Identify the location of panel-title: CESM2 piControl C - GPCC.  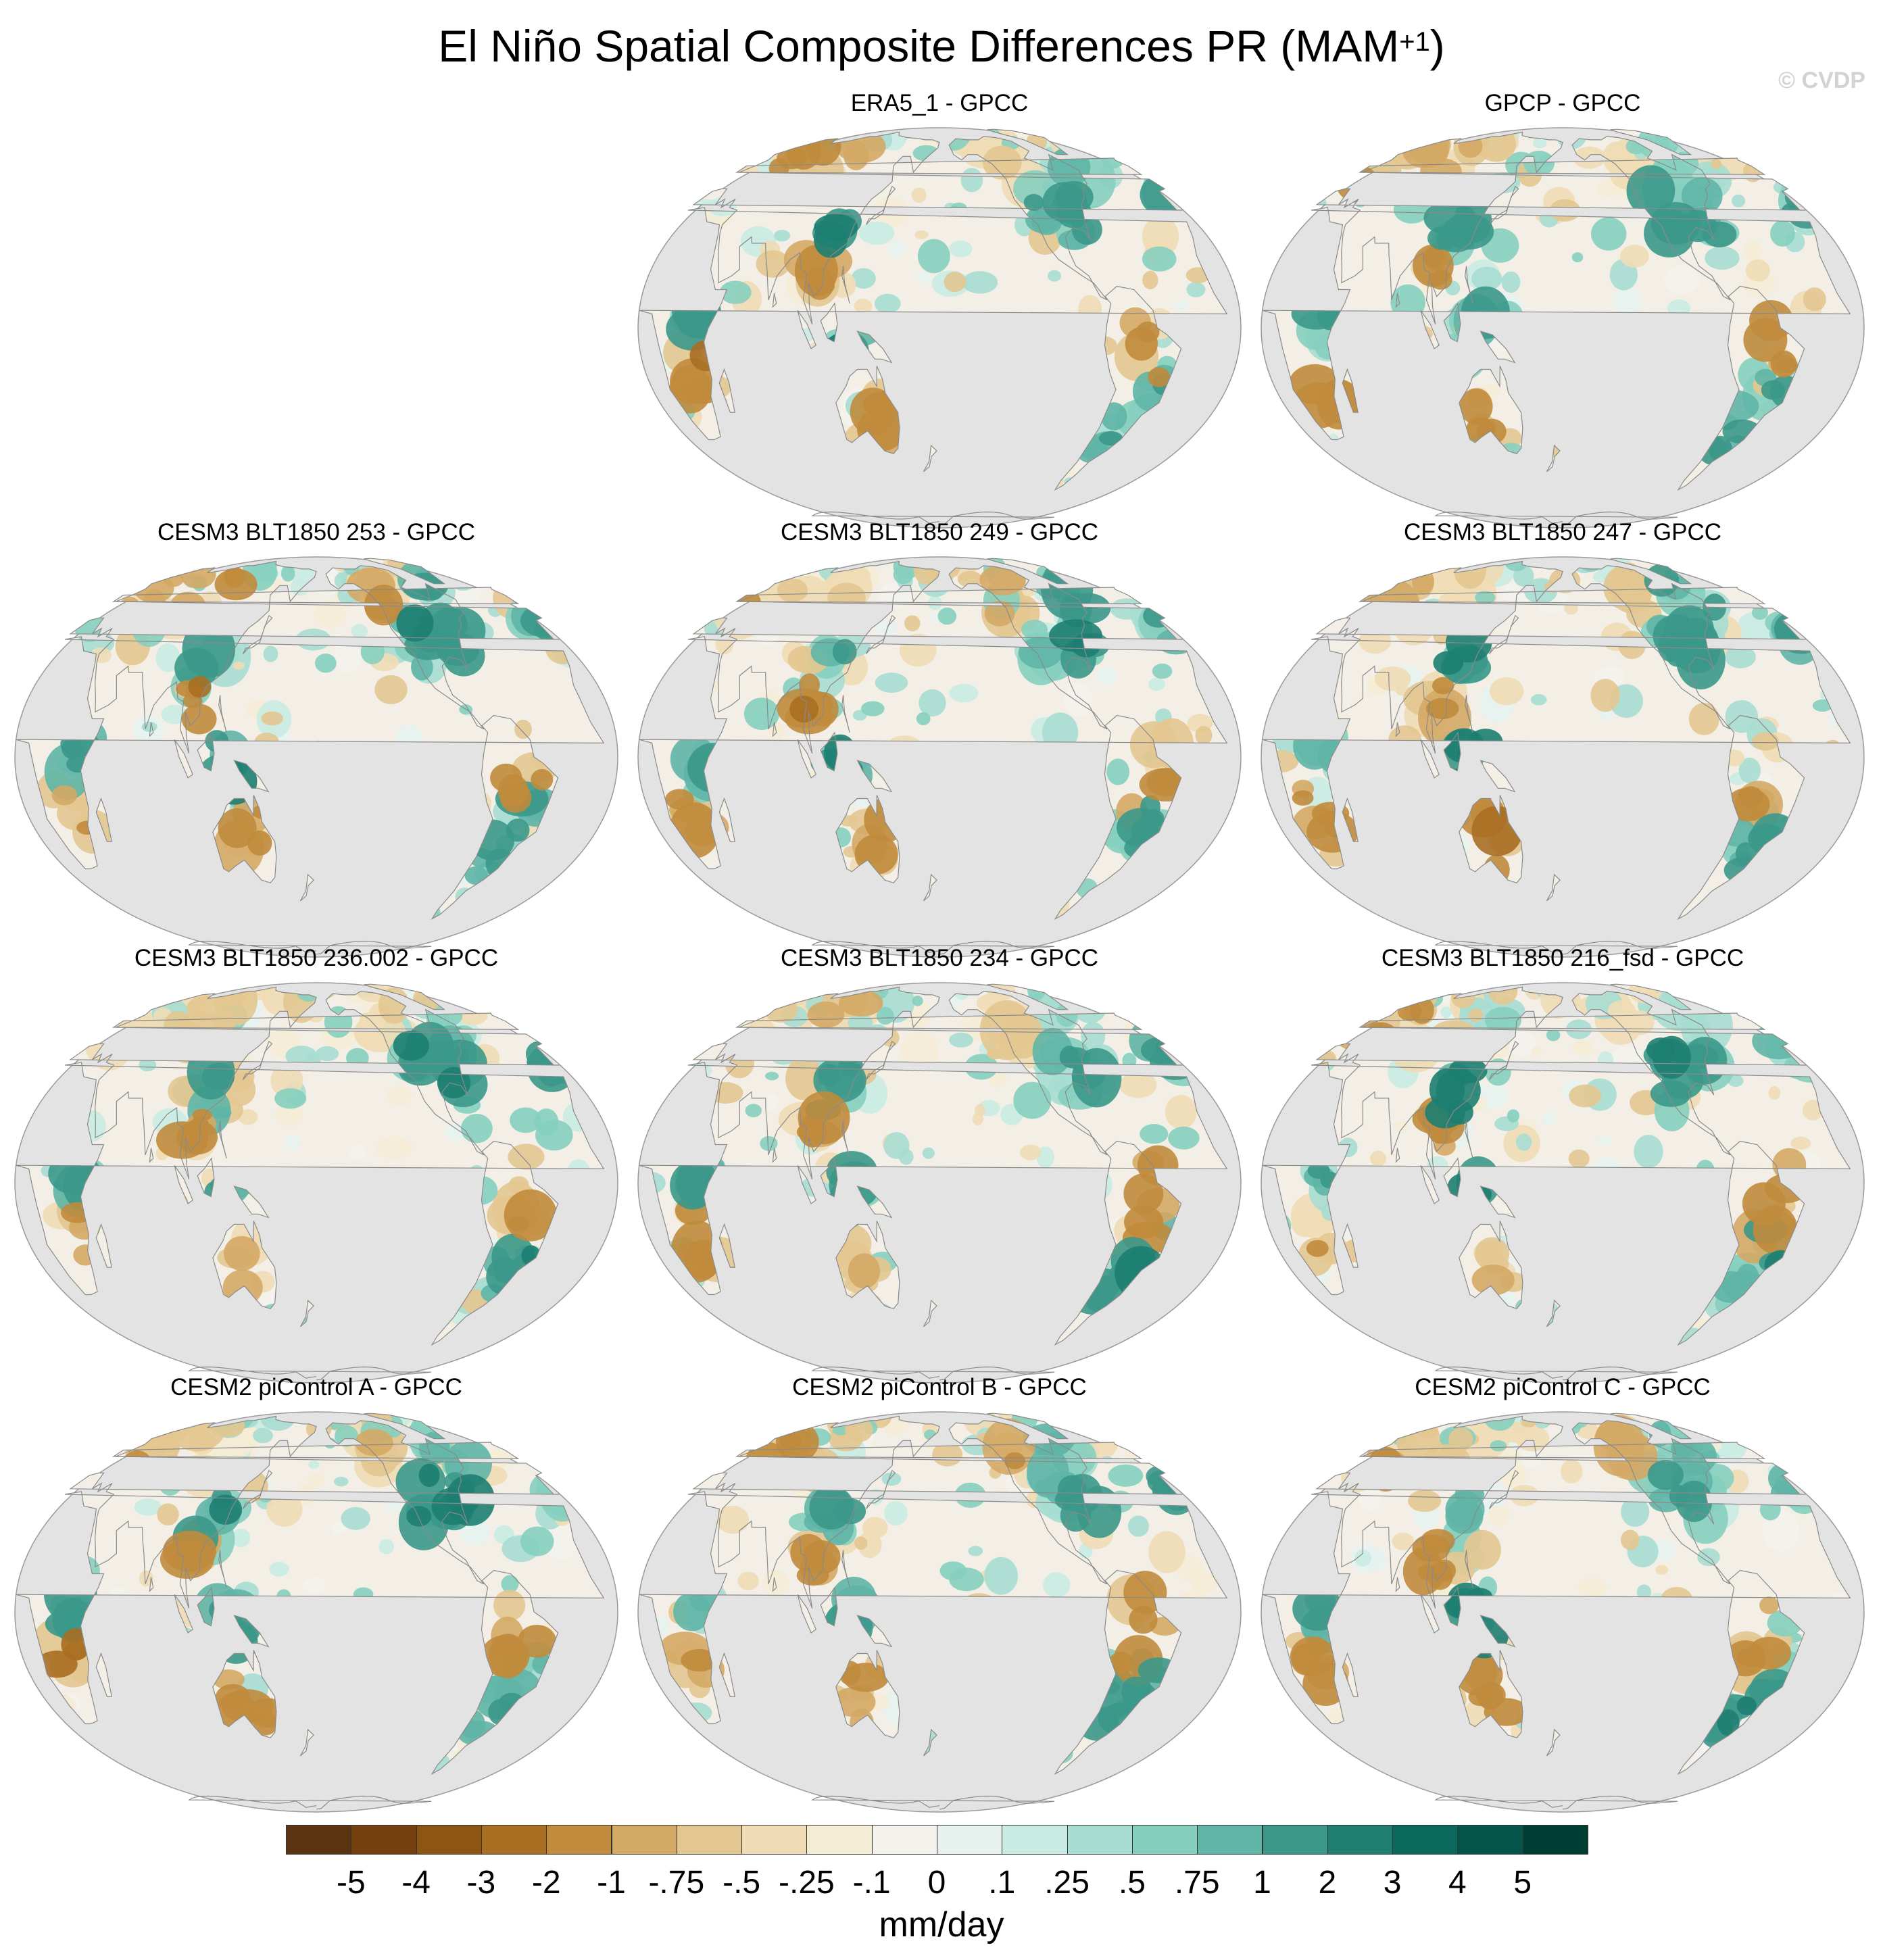
(1563, 1387).